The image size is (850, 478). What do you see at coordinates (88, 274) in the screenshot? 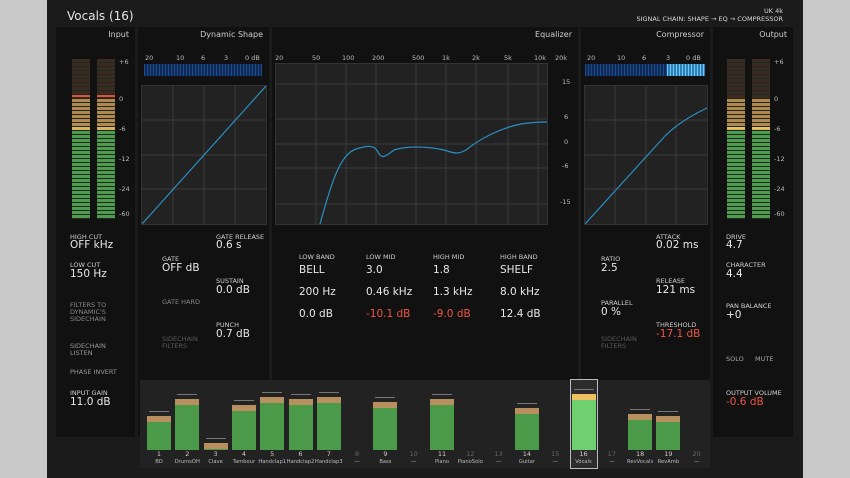
I see `low-cut-value: 150 Hz` at bounding box center [88, 274].